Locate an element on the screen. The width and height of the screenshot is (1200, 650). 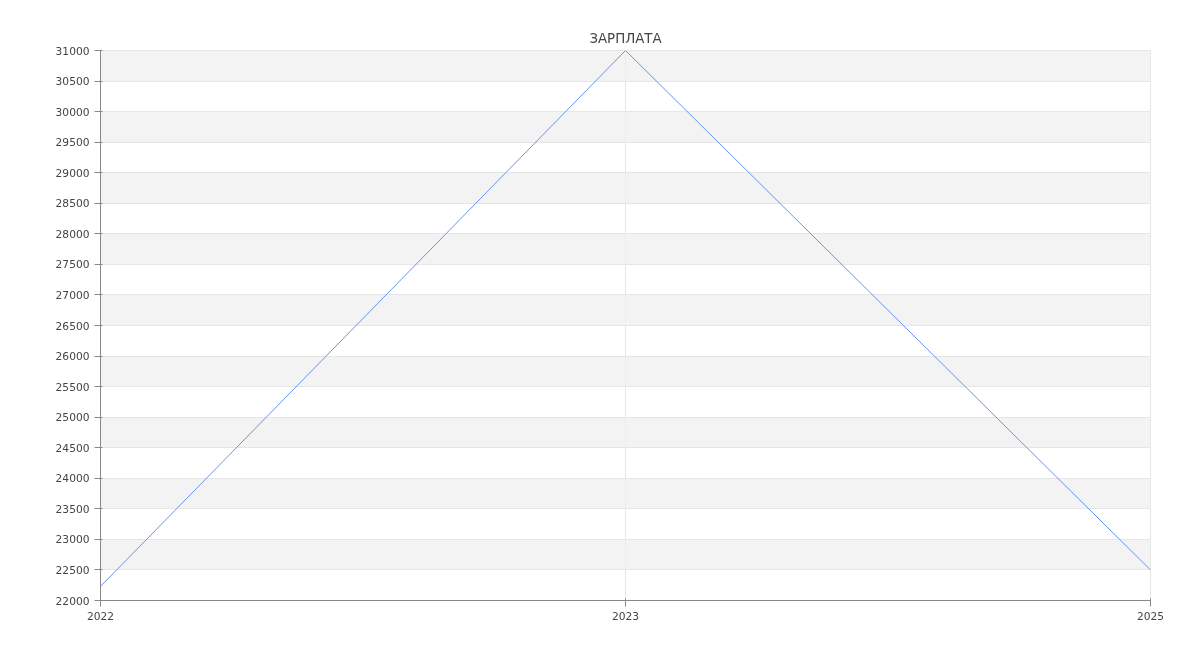
y-tick-label: 22000 is located at coordinates (72, 601).